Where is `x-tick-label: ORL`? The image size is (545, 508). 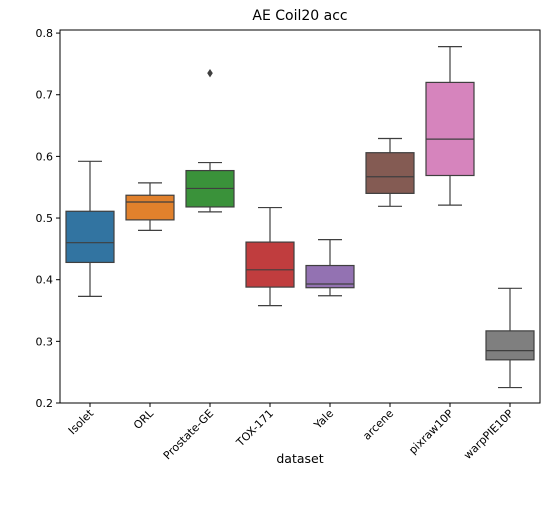
x-tick-label: ORL is located at coordinates (144, 419).